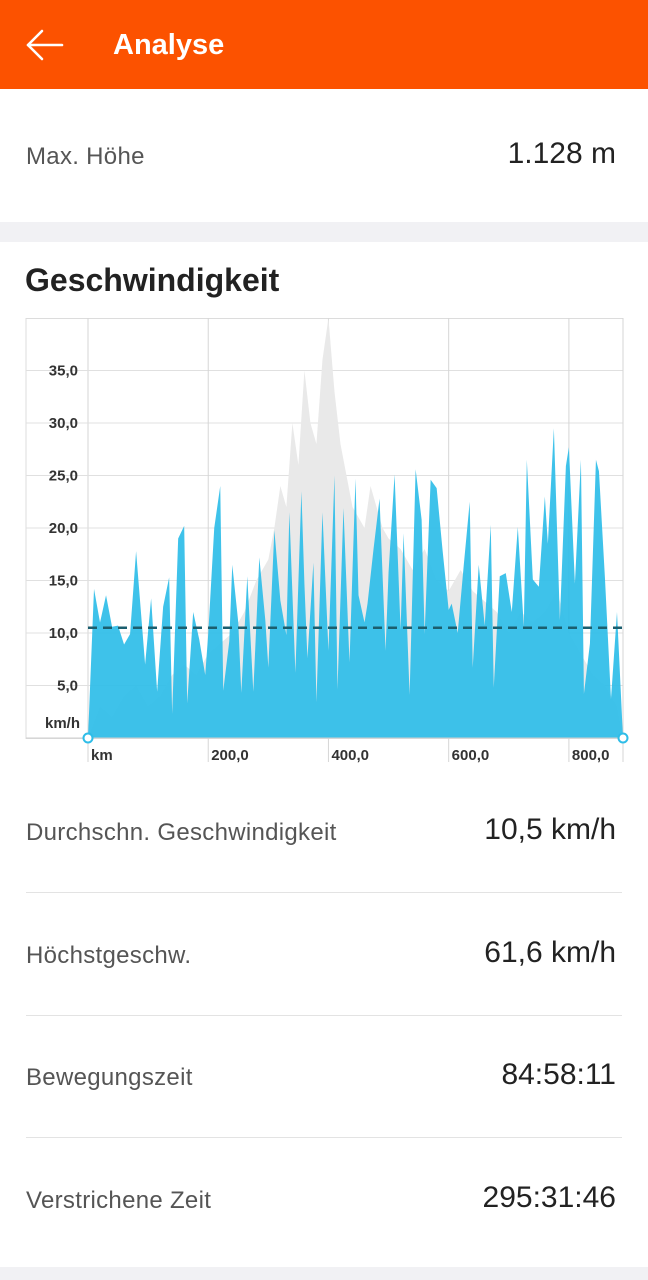 Image resolution: width=648 pixels, height=1280 pixels. I want to click on back-arrow-icon, so click(45, 45).